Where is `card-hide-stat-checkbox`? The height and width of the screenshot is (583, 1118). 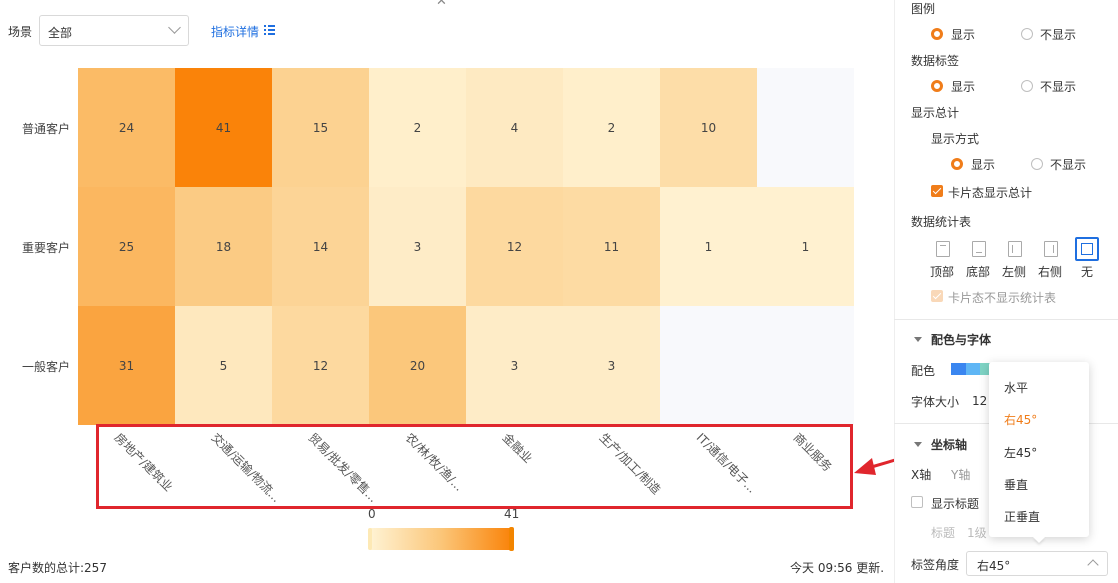 card-hide-stat-checkbox is located at coordinates (937, 296).